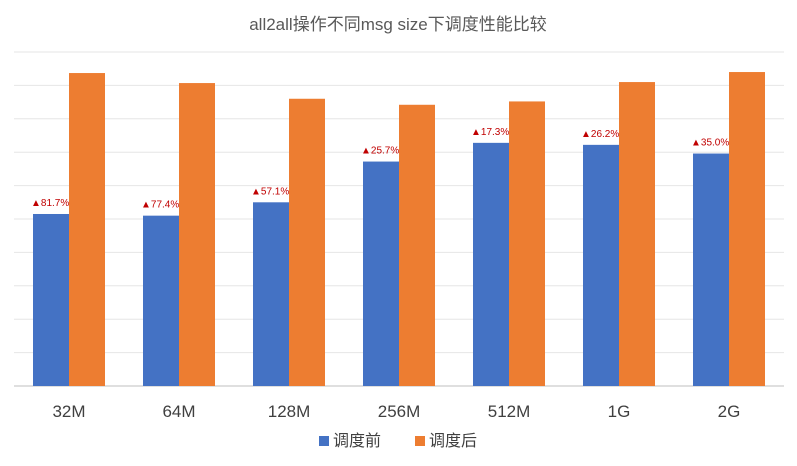 Image resolution: width=797 pixels, height=466 pixels. Describe the element at coordinates (160, 205) in the screenshot. I see `improvement-label-64M: ▲77.4%` at that location.